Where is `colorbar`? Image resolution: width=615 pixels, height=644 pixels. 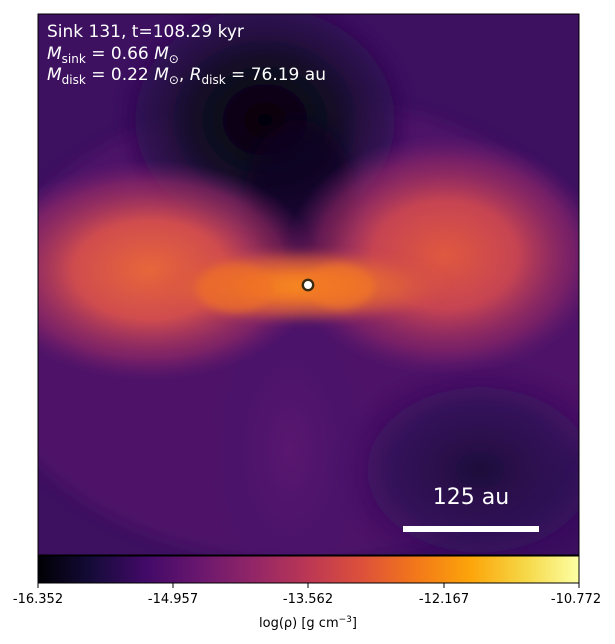 colorbar is located at coordinates (308, 569).